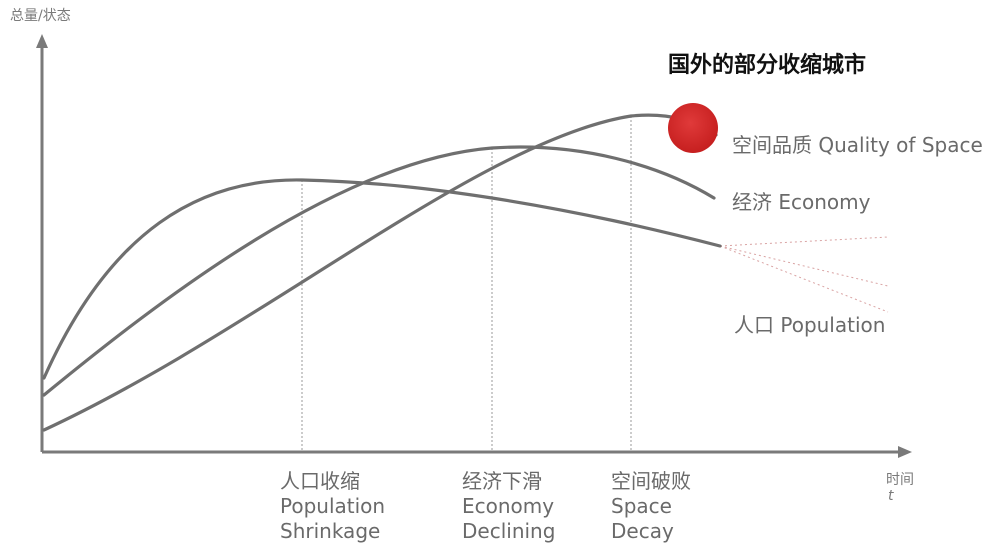  Describe the element at coordinates (891, 496) in the screenshot. I see `x-axis-symbol: t` at that location.